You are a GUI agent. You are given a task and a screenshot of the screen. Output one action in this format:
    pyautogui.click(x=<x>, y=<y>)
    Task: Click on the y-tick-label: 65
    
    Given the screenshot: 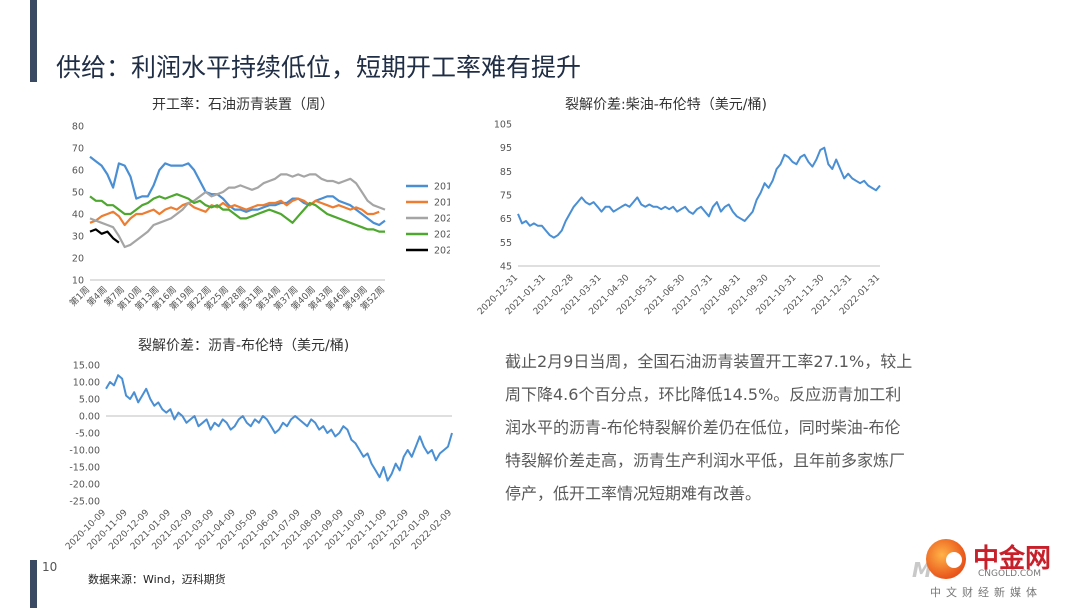 What is the action you would take?
    pyautogui.click(x=506, y=219)
    